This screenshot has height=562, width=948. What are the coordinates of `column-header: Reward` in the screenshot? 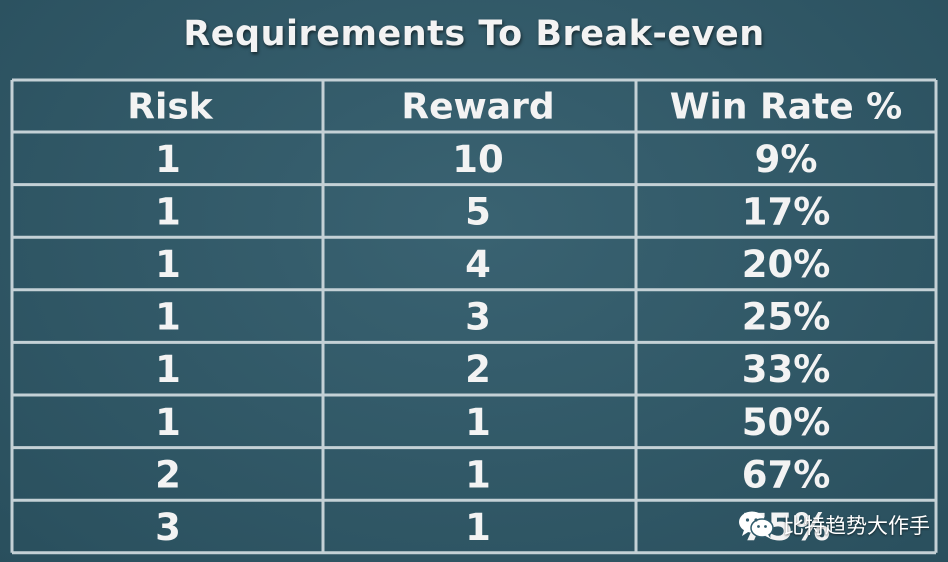 It's located at (477, 107).